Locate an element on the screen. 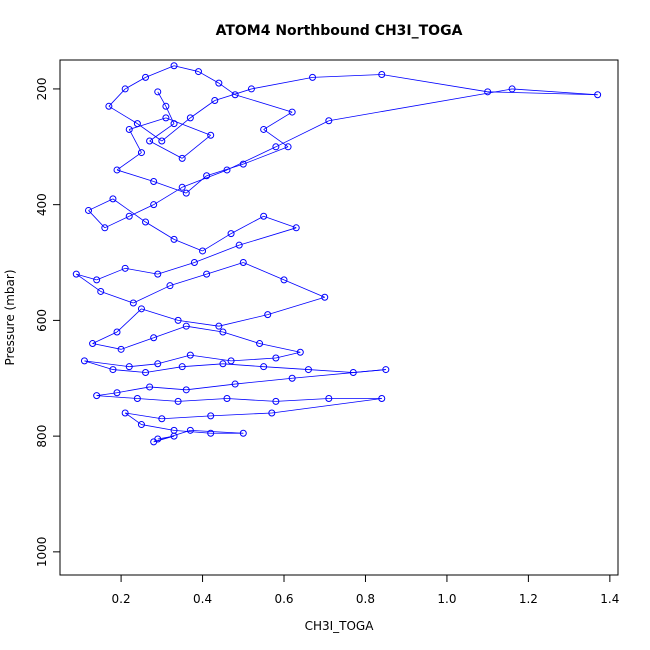 The image size is (650, 650). x-tick-label: 0.8 is located at coordinates (365, 599).